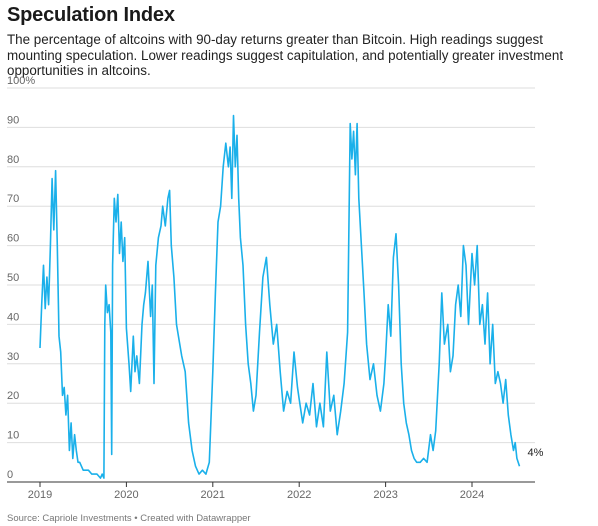 The height and width of the screenshot is (526, 598). I want to click on x-tick-label: 2022, so click(299, 495).